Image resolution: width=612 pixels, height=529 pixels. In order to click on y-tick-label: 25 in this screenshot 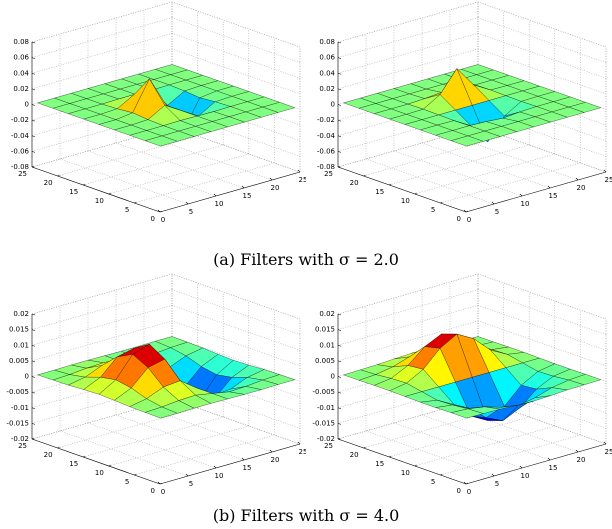, I will do `click(328, 174)`.